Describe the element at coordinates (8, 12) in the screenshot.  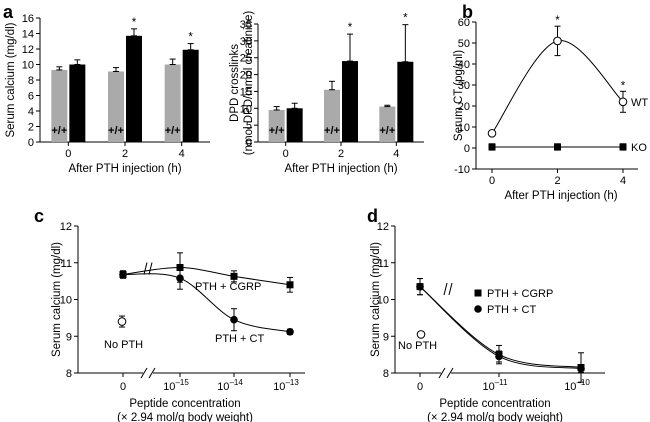
I see `panel-letter: a` at that location.